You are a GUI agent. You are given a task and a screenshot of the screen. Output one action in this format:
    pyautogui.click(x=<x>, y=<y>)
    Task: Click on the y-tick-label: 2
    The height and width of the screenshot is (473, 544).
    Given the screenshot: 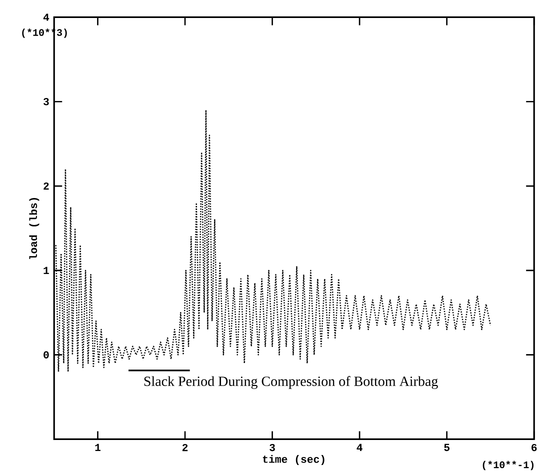 What is the action you would take?
    pyautogui.click(x=46, y=186)
    